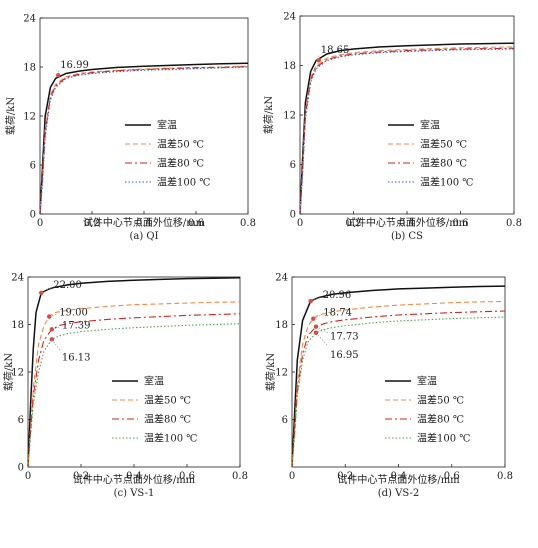  What do you see at coordinates (134, 493) in the screenshot?
I see `panel-caption: (c) VS-1` at bounding box center [134, 493].